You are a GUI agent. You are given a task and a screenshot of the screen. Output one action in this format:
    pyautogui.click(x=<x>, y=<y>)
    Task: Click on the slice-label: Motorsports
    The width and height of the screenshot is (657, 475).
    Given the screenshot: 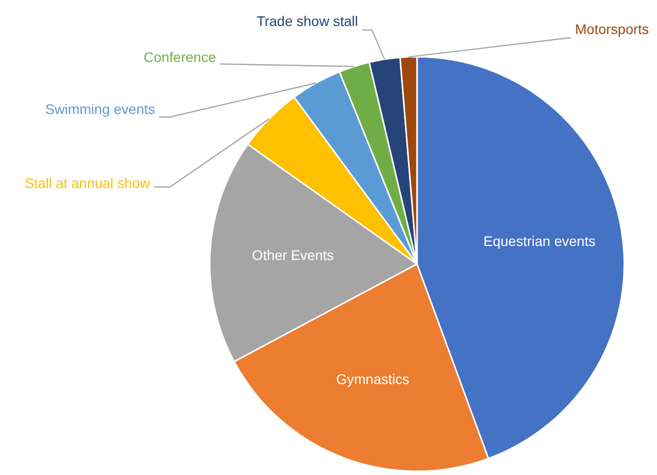 What is the action you would take?
    pyautogui.click(x=612, y=28)
    